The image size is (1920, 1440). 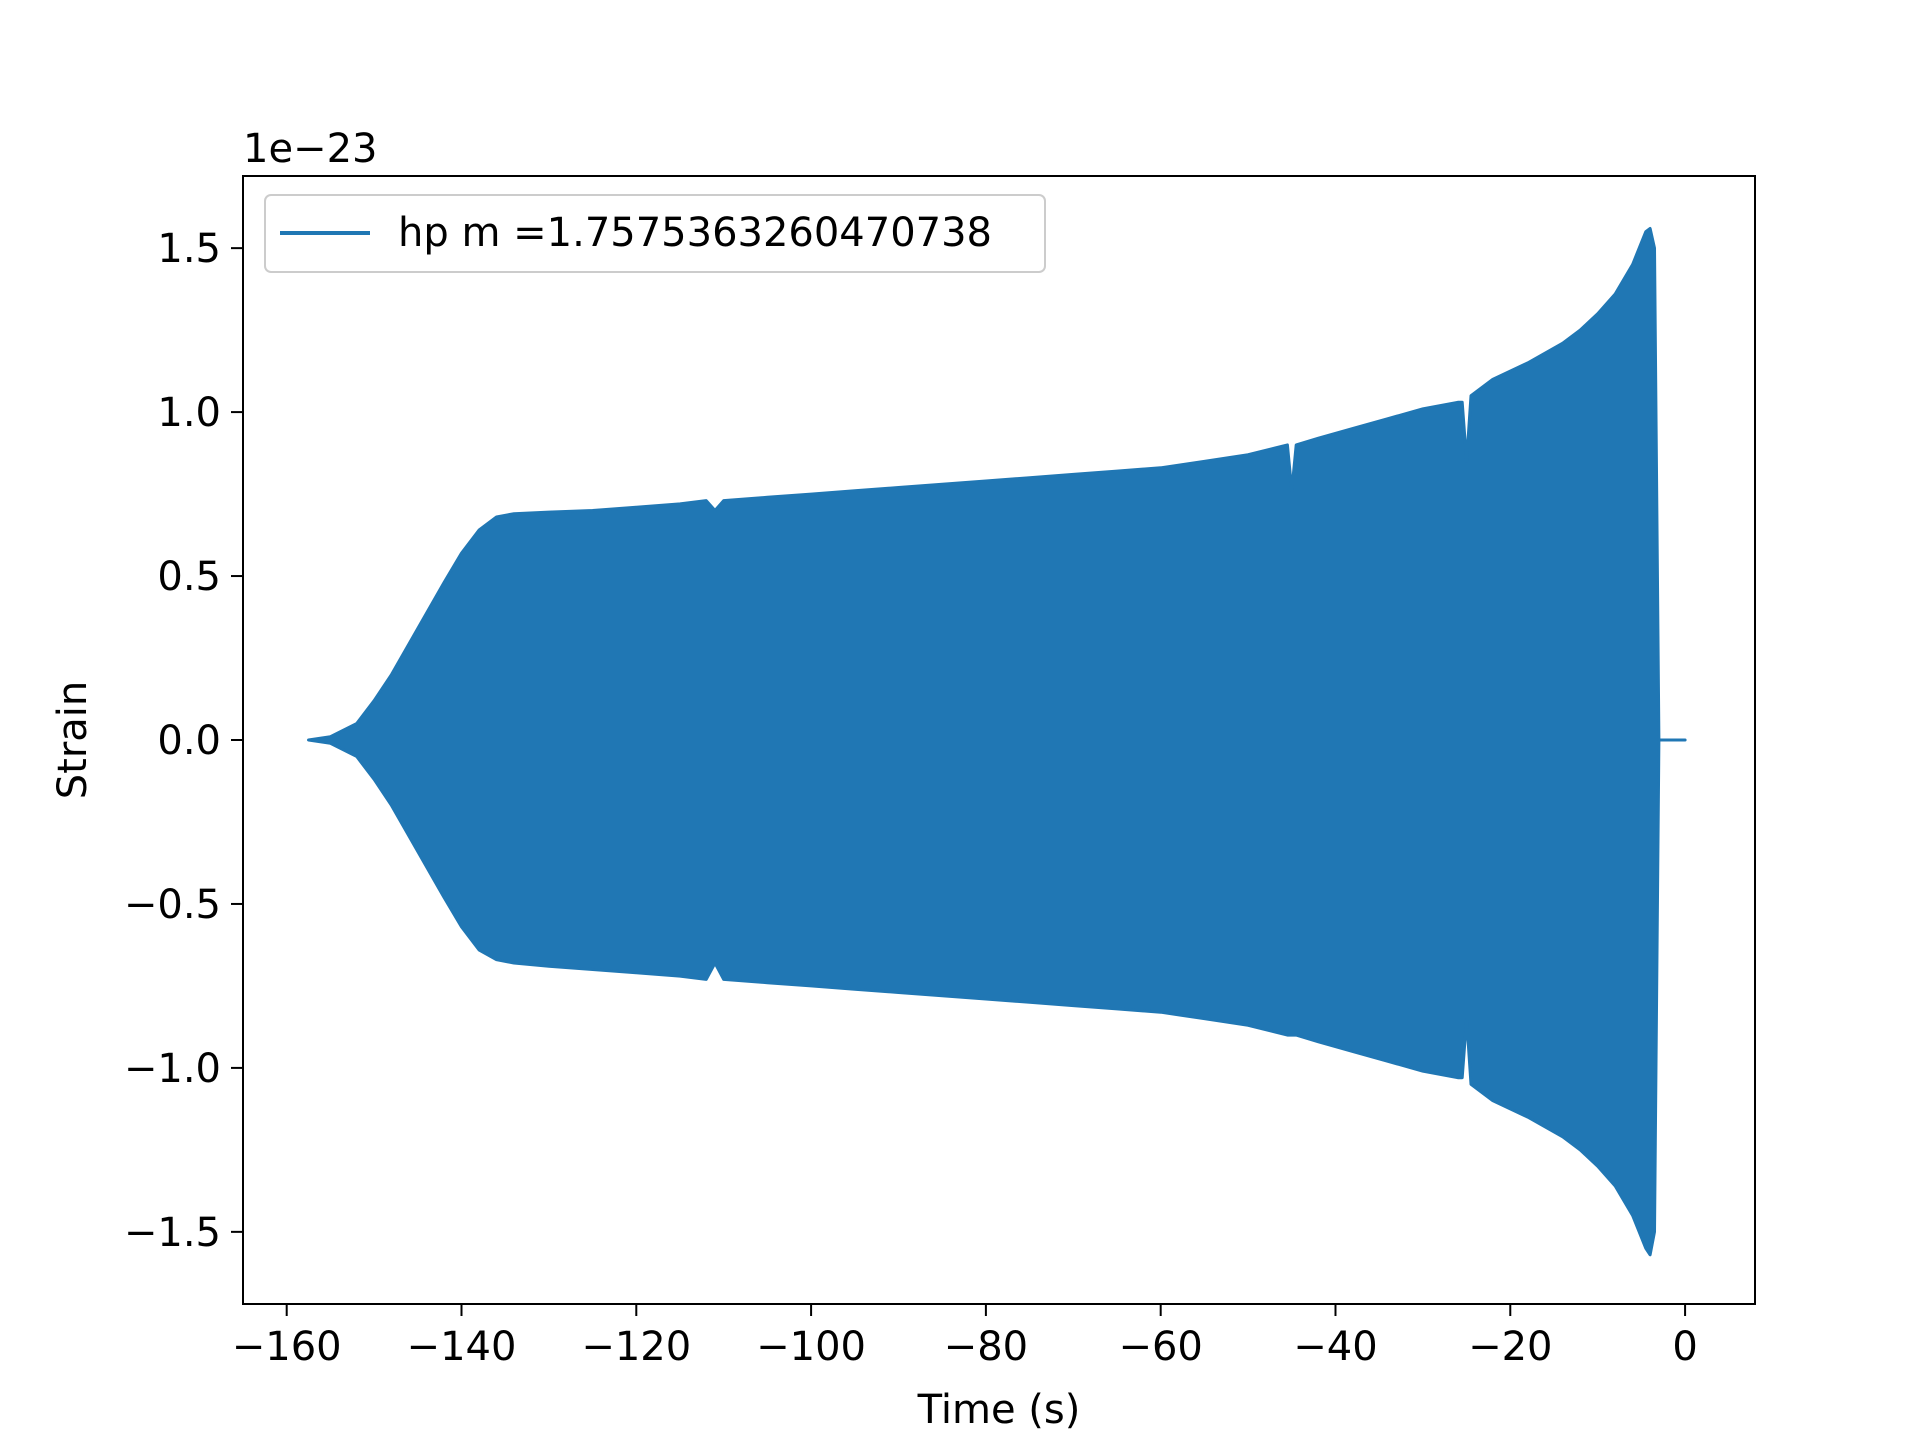 I want to click on y-tick-label: 0.0, so click(x=189, y=741).